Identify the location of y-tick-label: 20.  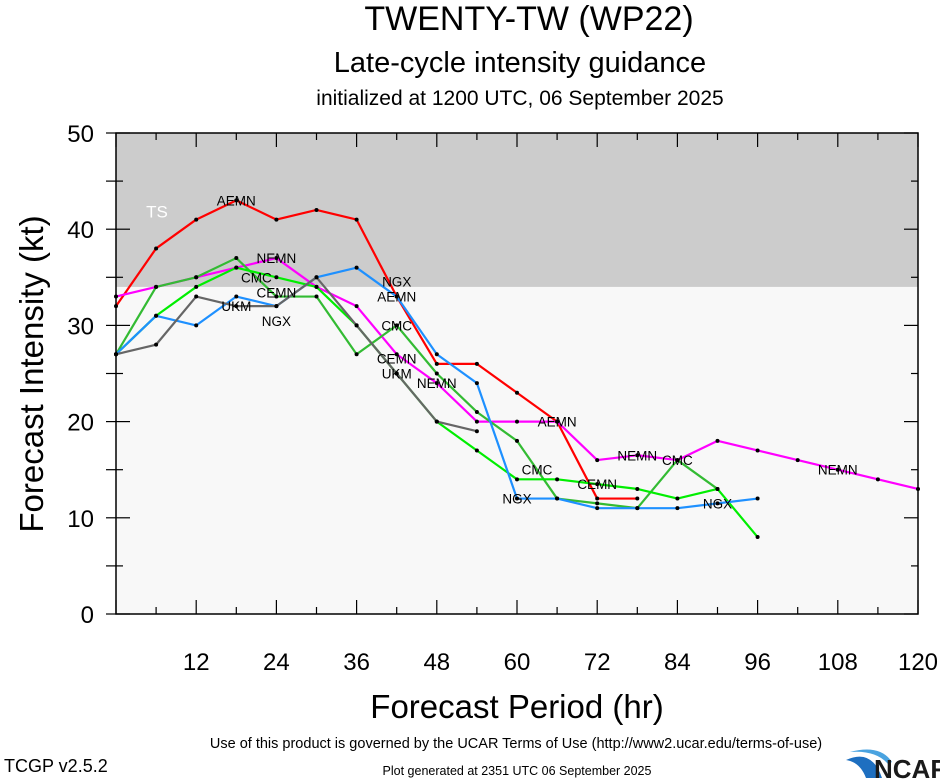
(80, 423).